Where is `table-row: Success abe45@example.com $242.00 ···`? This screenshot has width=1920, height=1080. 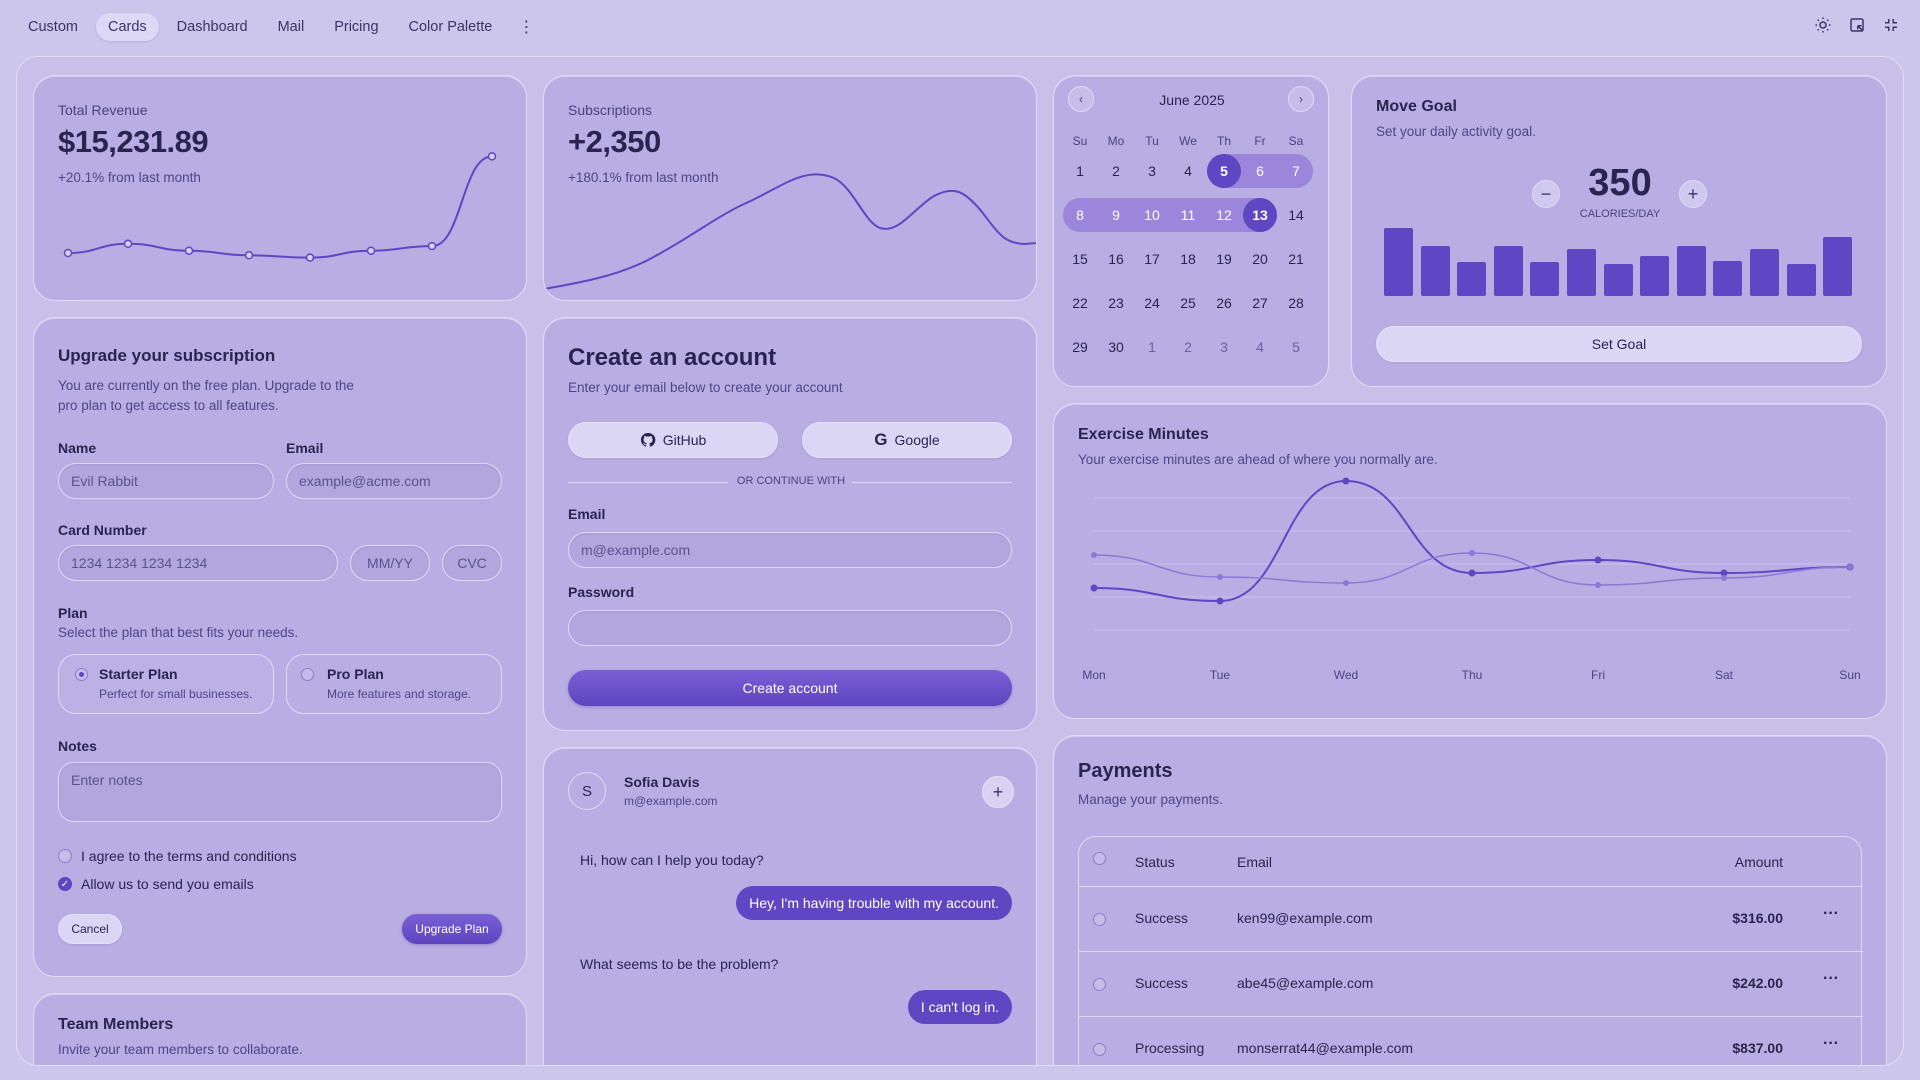
table-row: Success abe45@example.com $242.00 ··· is located at coordinates (1471, 984).